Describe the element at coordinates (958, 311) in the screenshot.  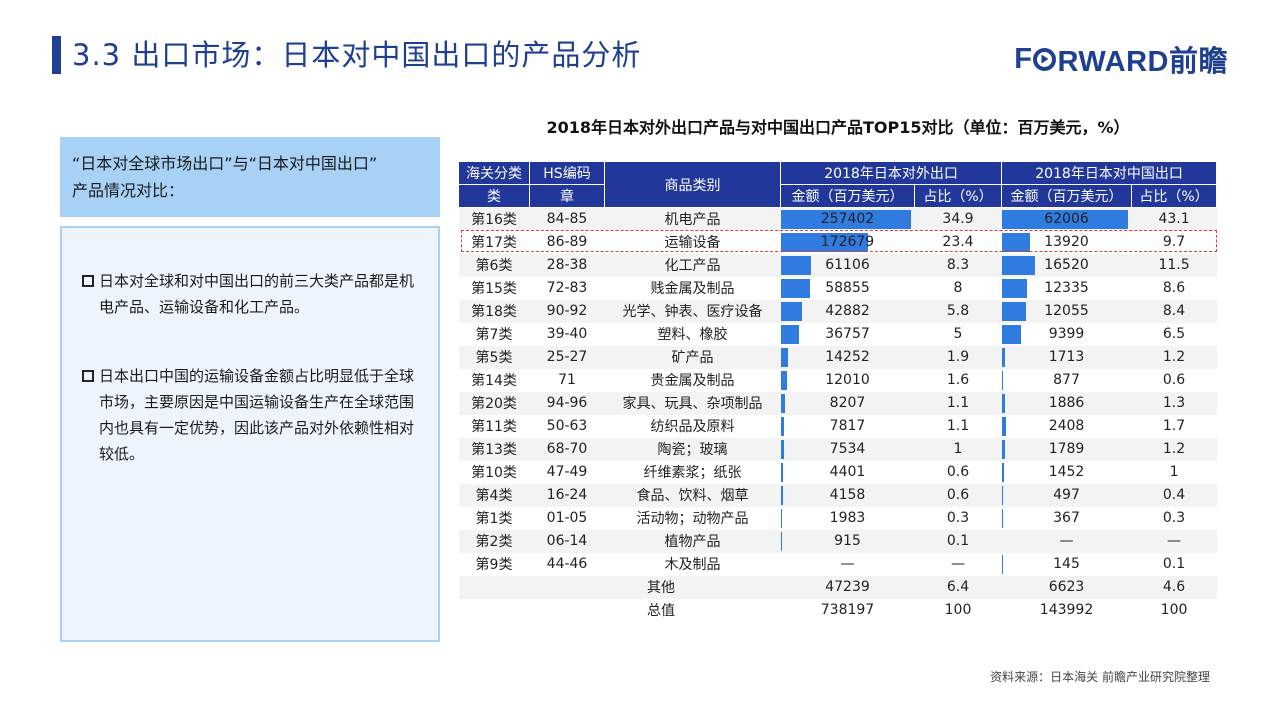
I see `world-share-cell: 5.8` at that location.